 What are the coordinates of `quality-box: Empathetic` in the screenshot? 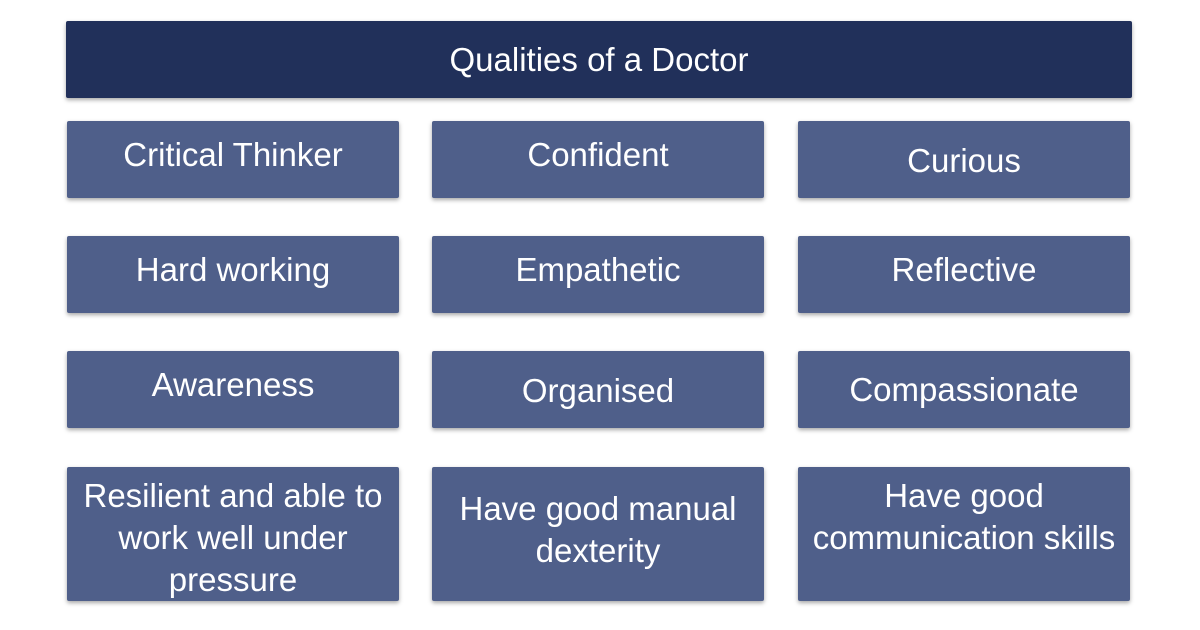 It's located at (598, 274).